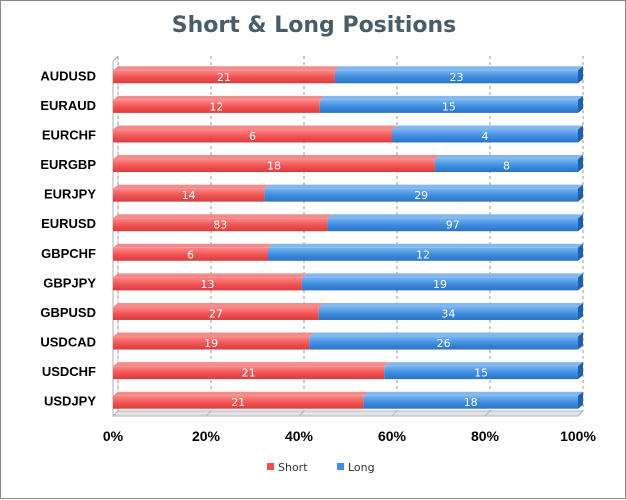 This screenshot has width=626, height=500. I want to click on data-label: 13, so click(207, 284).